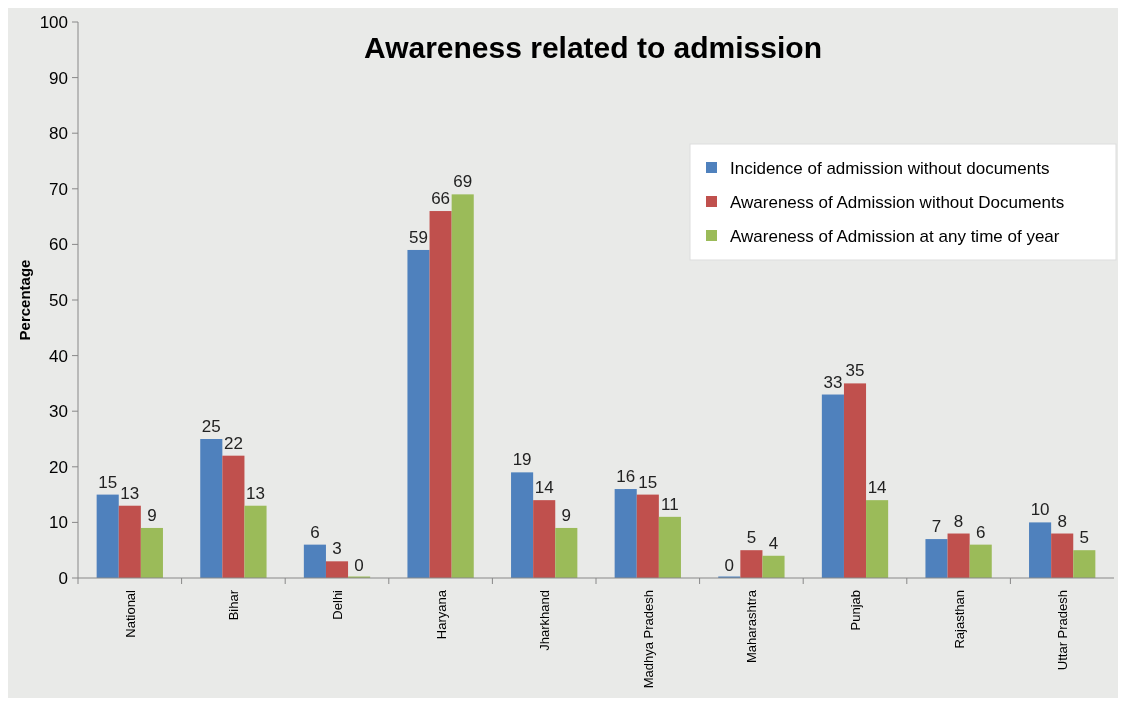  I want to click on x-tick-label: Madhya Pradesh, so click(648, 639).